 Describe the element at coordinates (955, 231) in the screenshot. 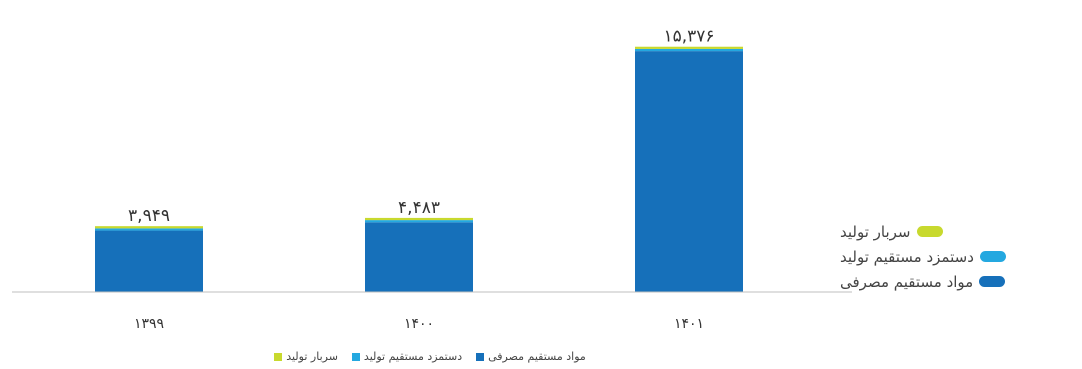

I see `side-legend-item-overhead: سربار تولید` at that location.